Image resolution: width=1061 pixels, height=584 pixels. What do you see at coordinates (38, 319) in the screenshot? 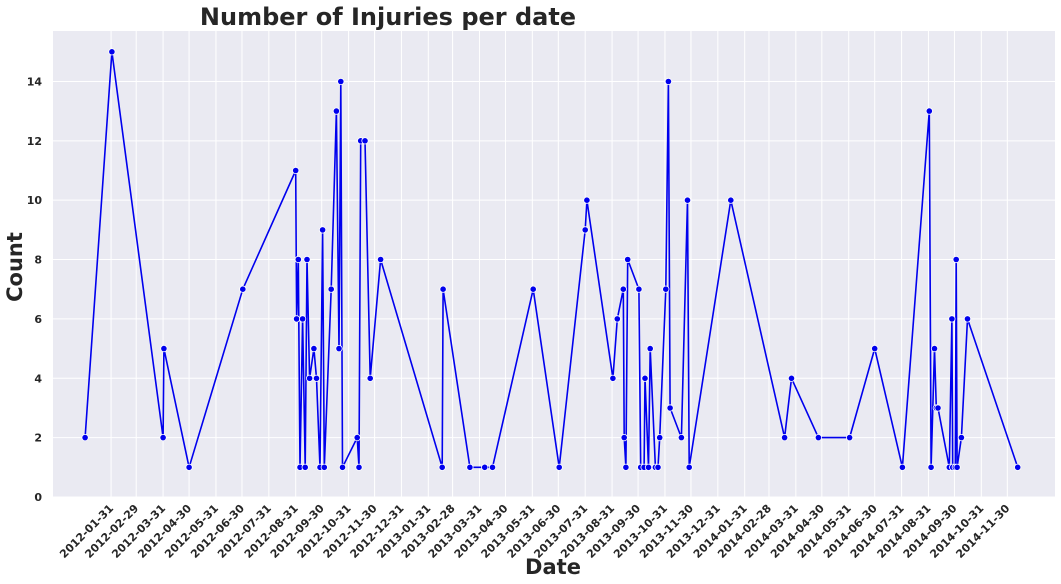
I see `y-tick-label: 6` at bounding box center [38, 319].